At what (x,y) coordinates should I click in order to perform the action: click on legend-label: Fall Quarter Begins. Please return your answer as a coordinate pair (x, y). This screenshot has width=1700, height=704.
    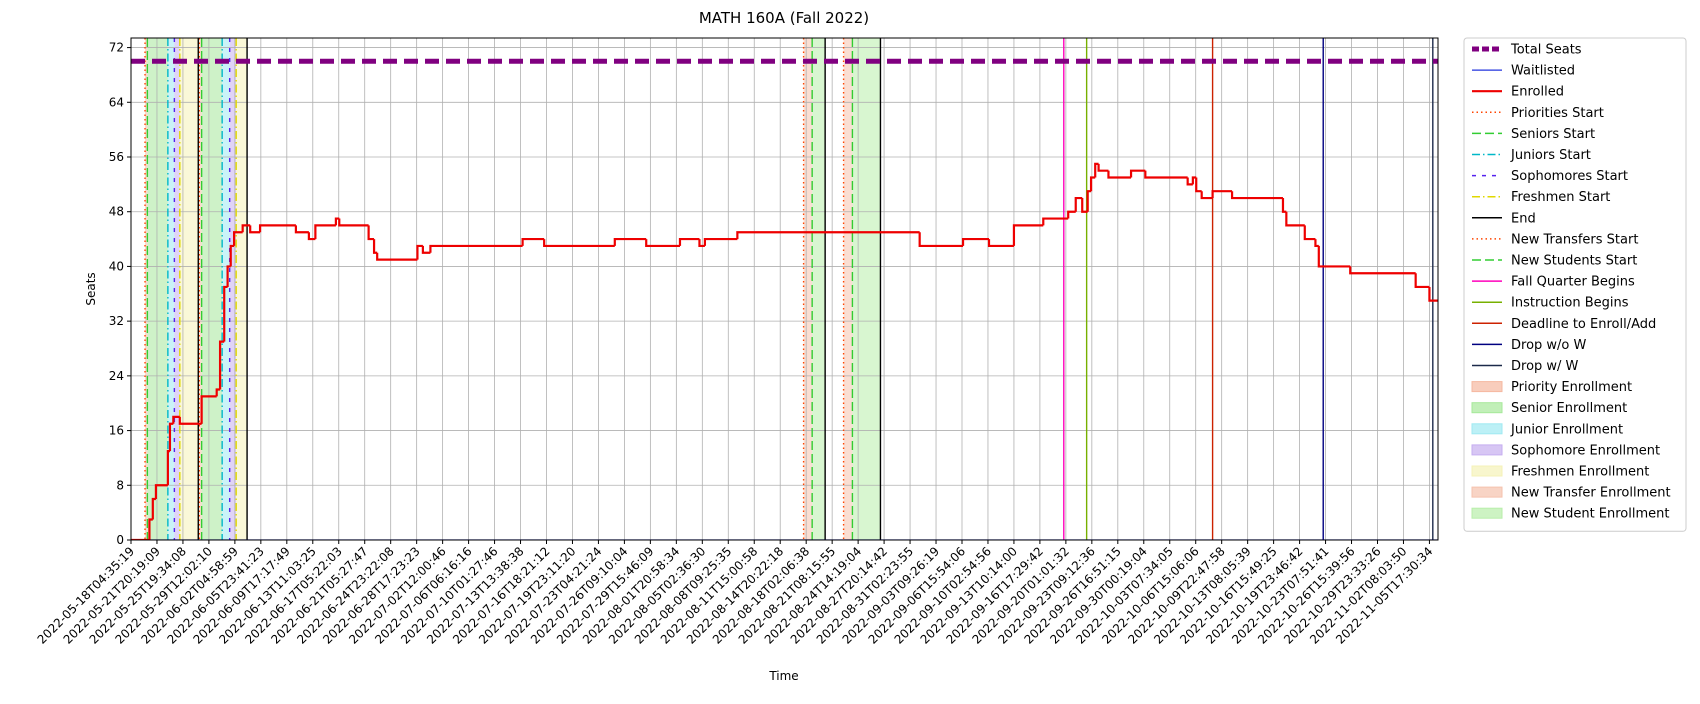
    Looking at the image, I should click on (1573, 282).